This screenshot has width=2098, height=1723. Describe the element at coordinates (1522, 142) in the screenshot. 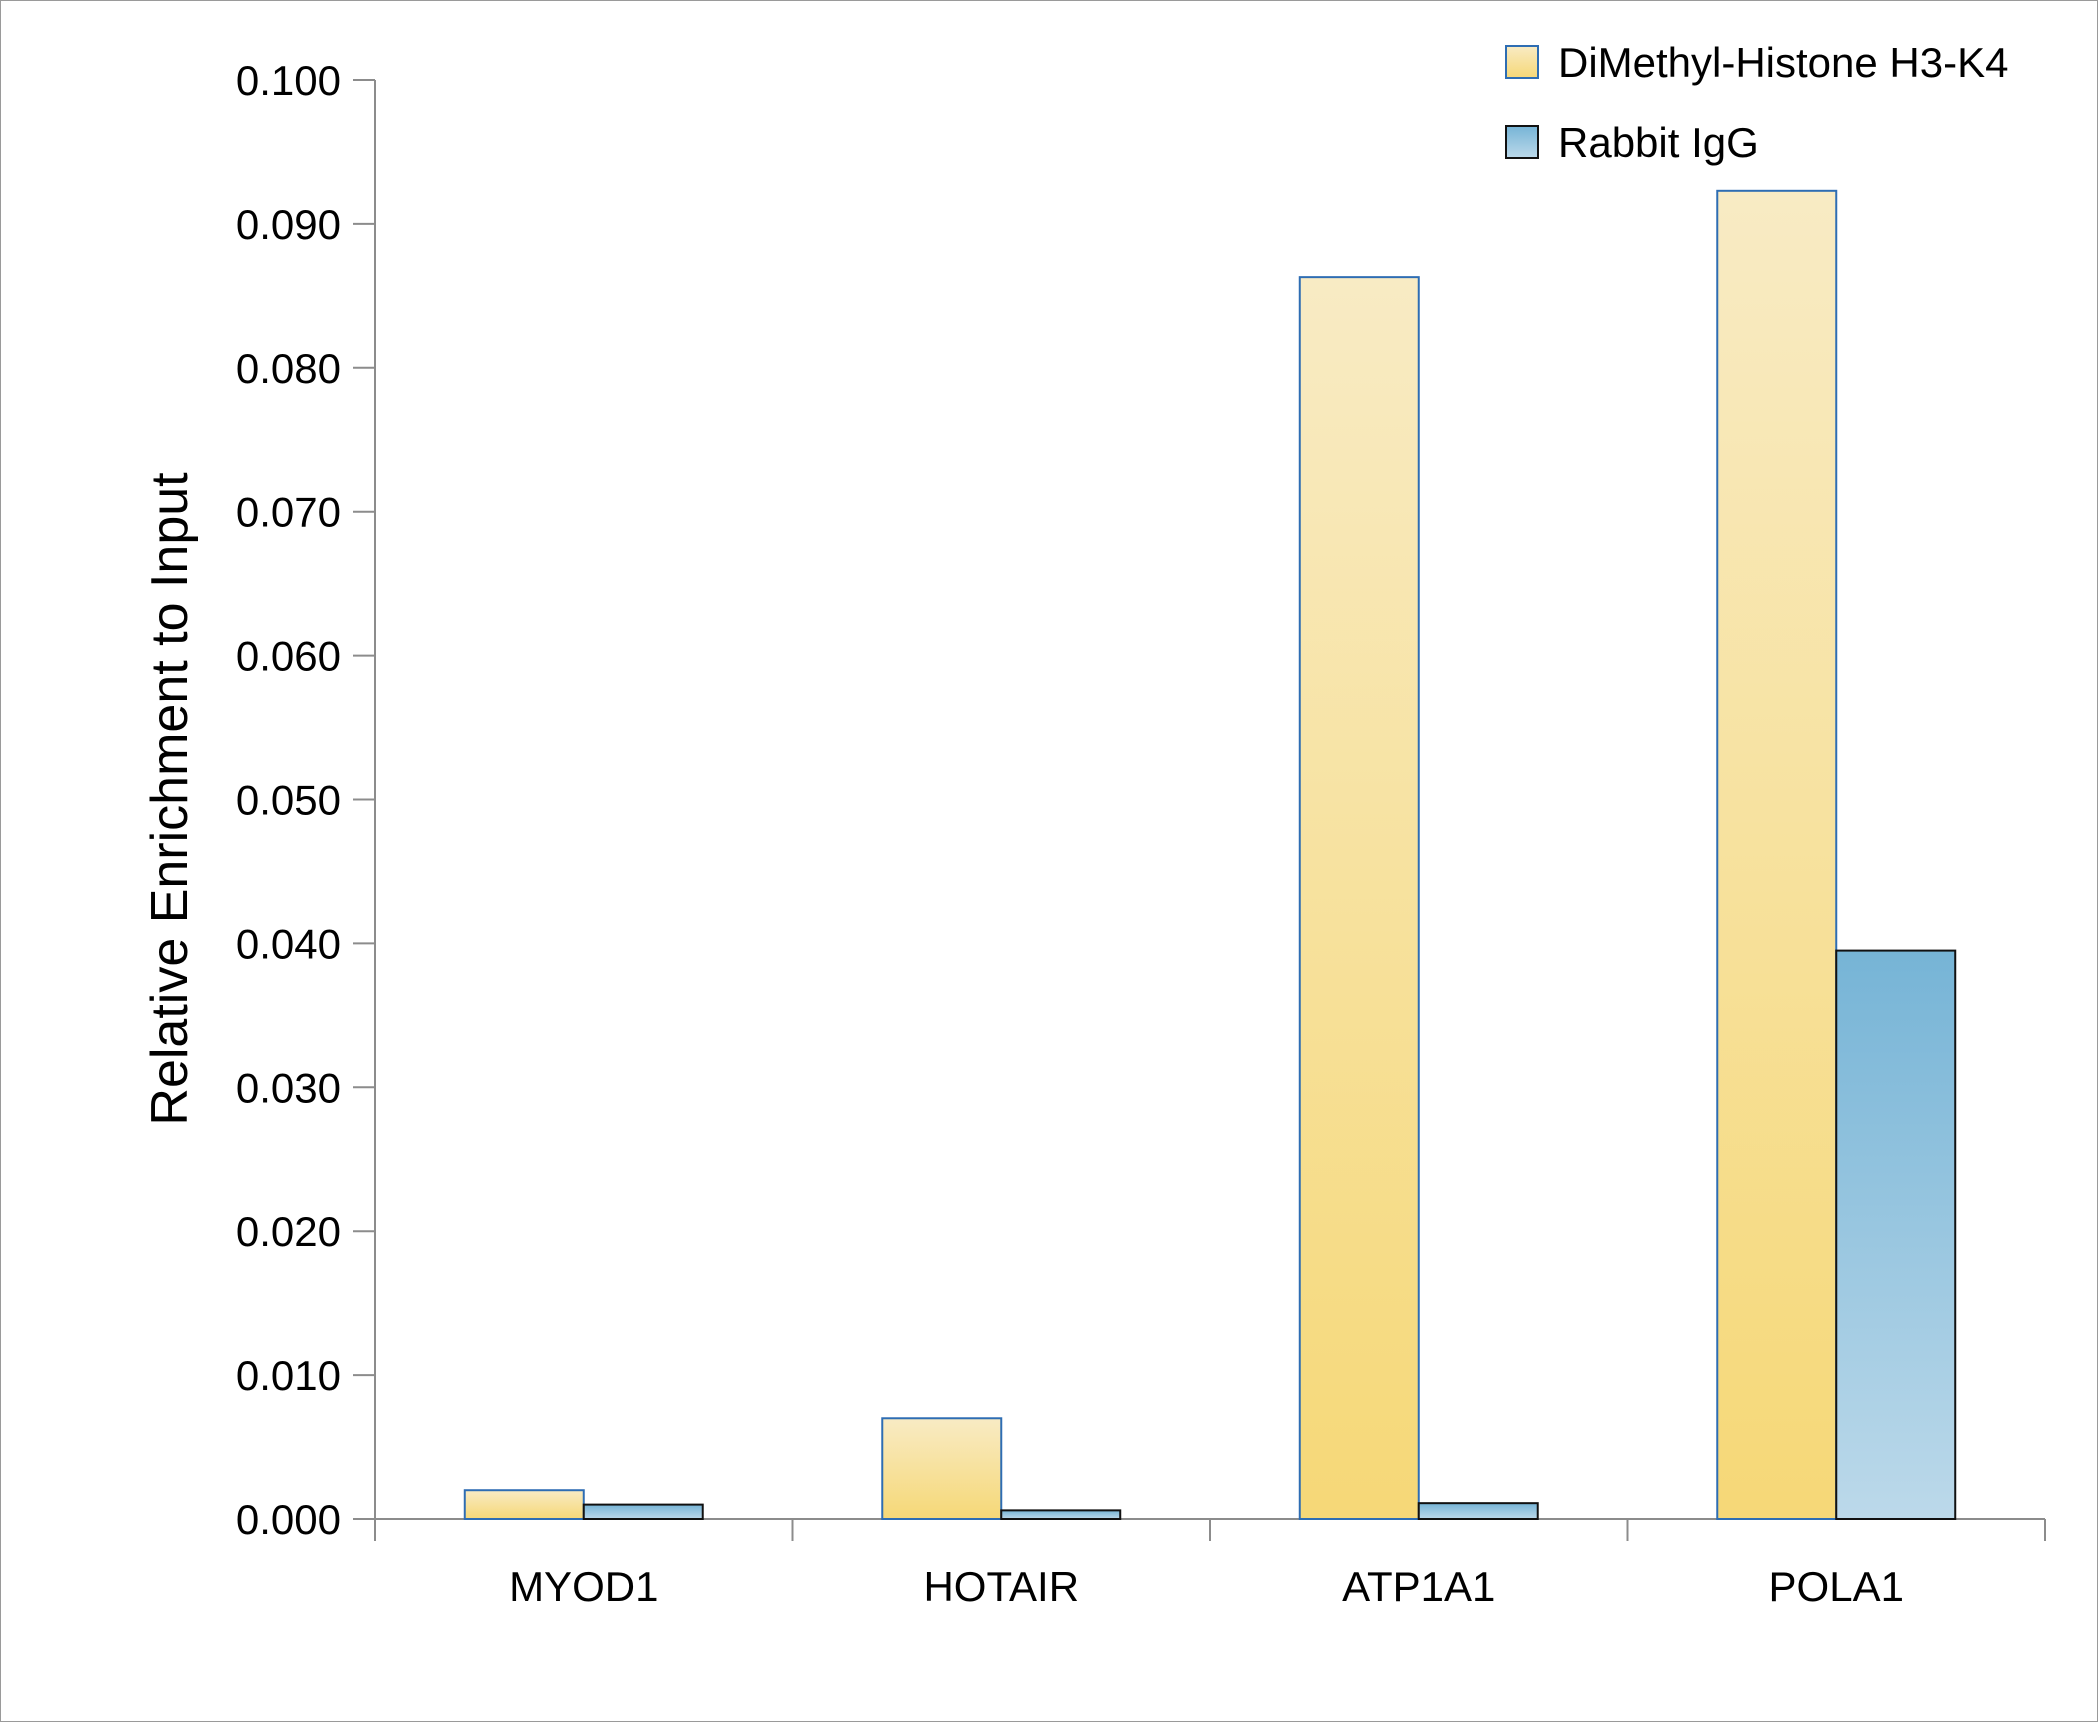

I see `legend-swatch-rabbit-igg` at that location.